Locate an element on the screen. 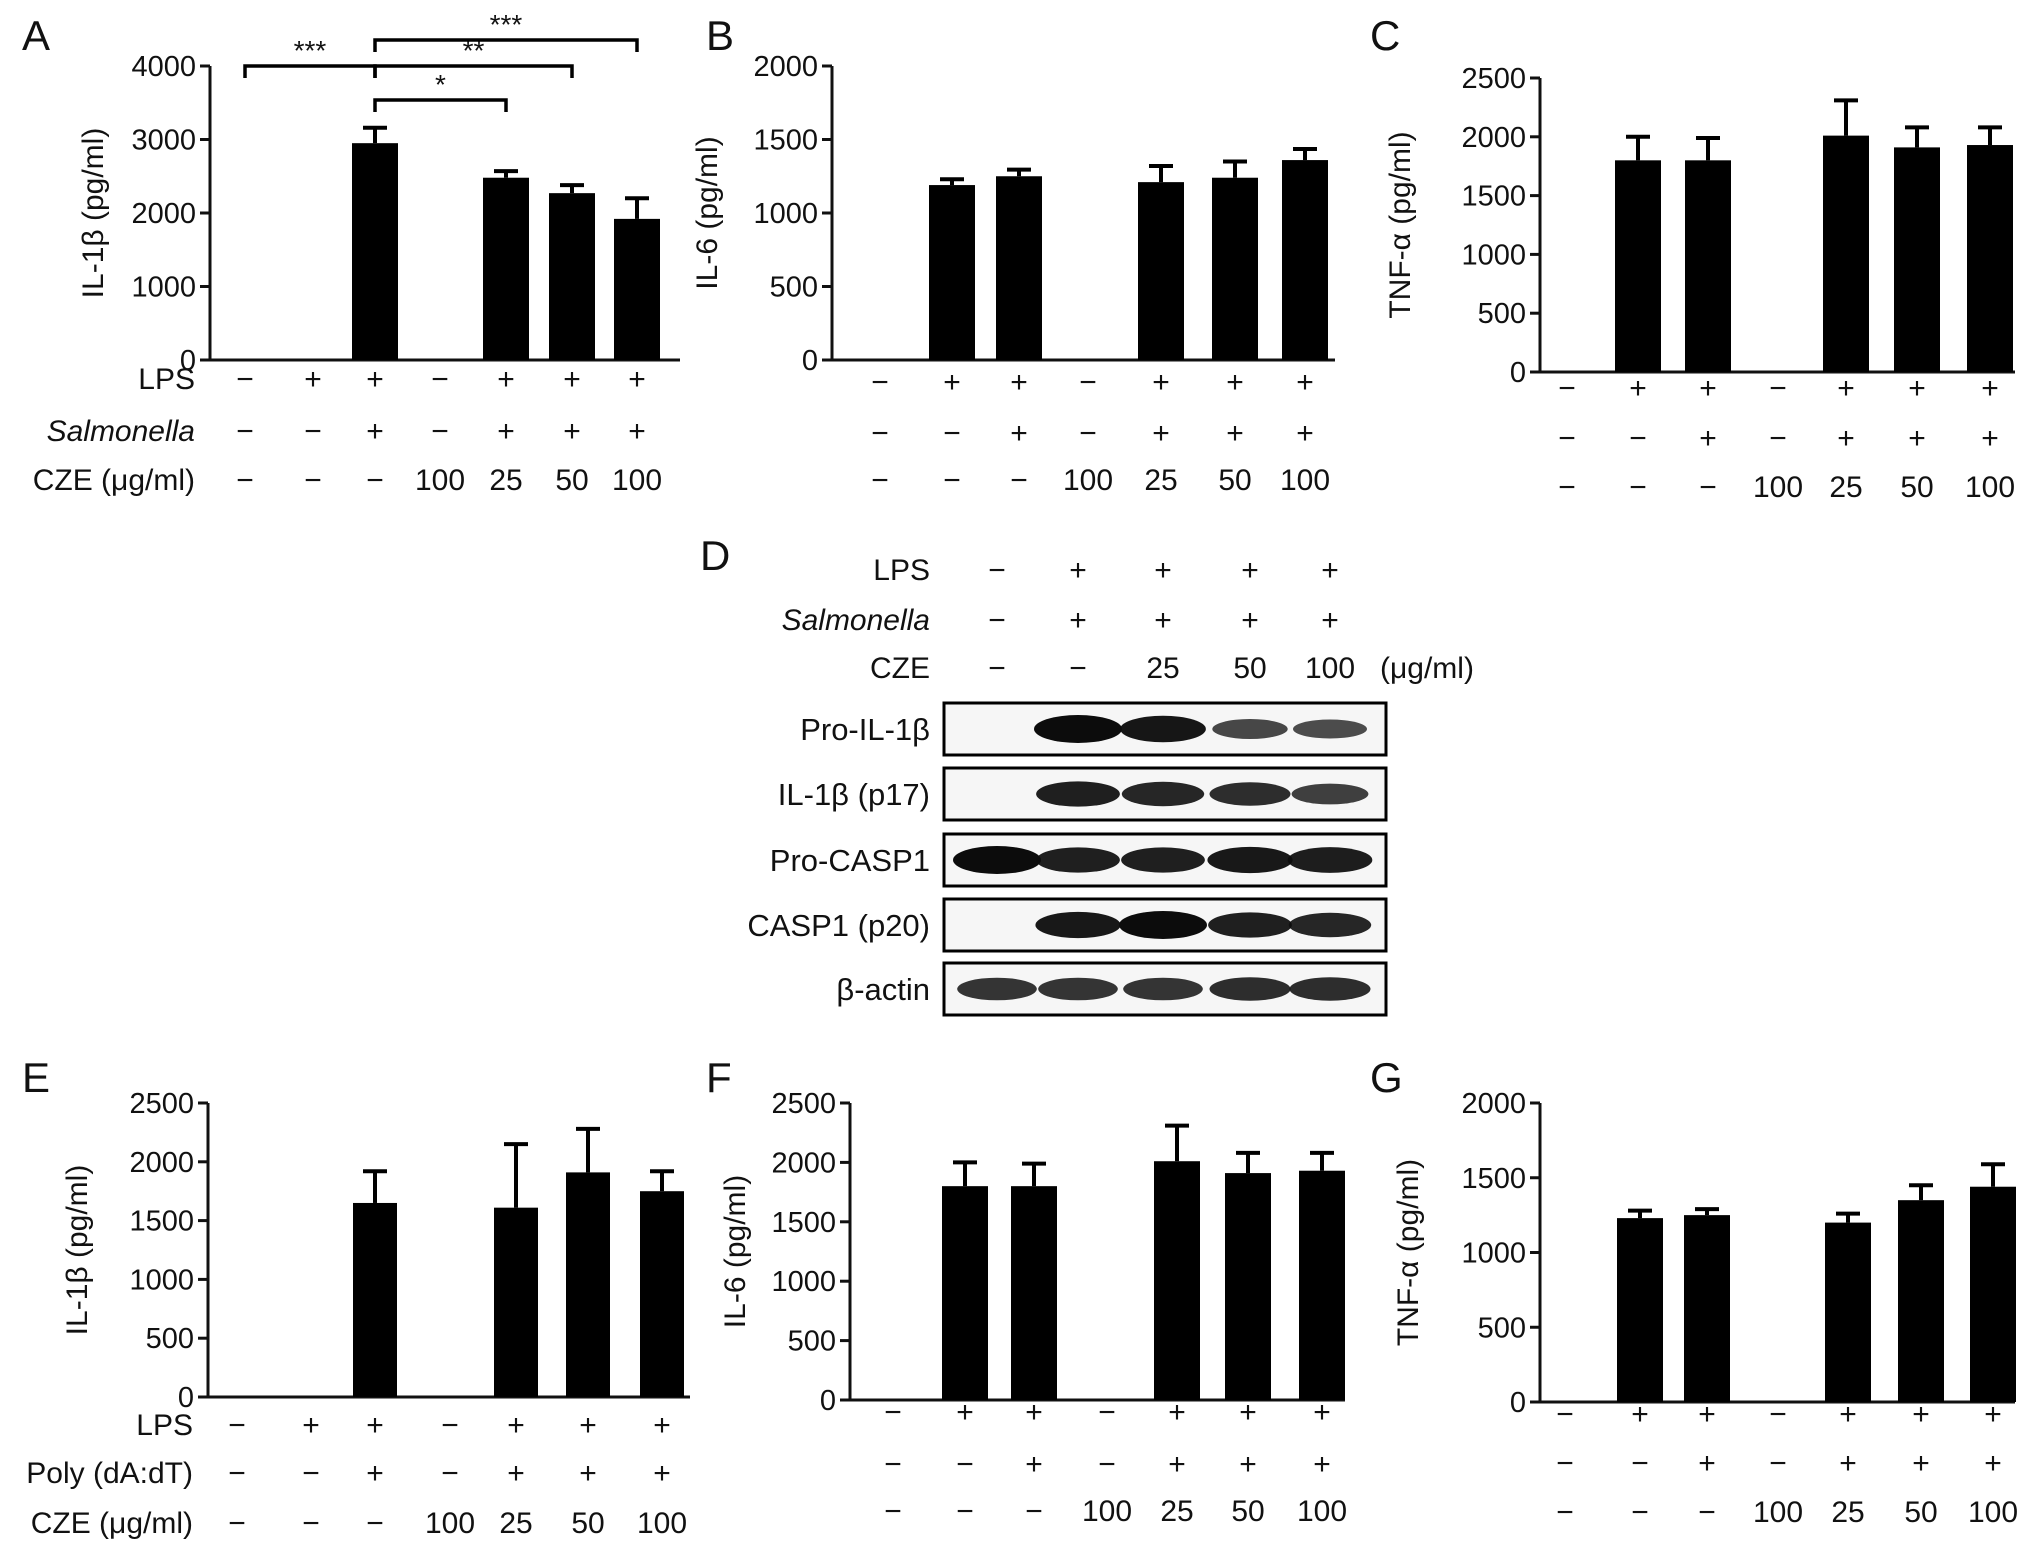 Image resolution: width=2032 pixels, height=1562 pixels. treatment-row-label: CZE (μg/ml) is located at coordinates (114, 480).